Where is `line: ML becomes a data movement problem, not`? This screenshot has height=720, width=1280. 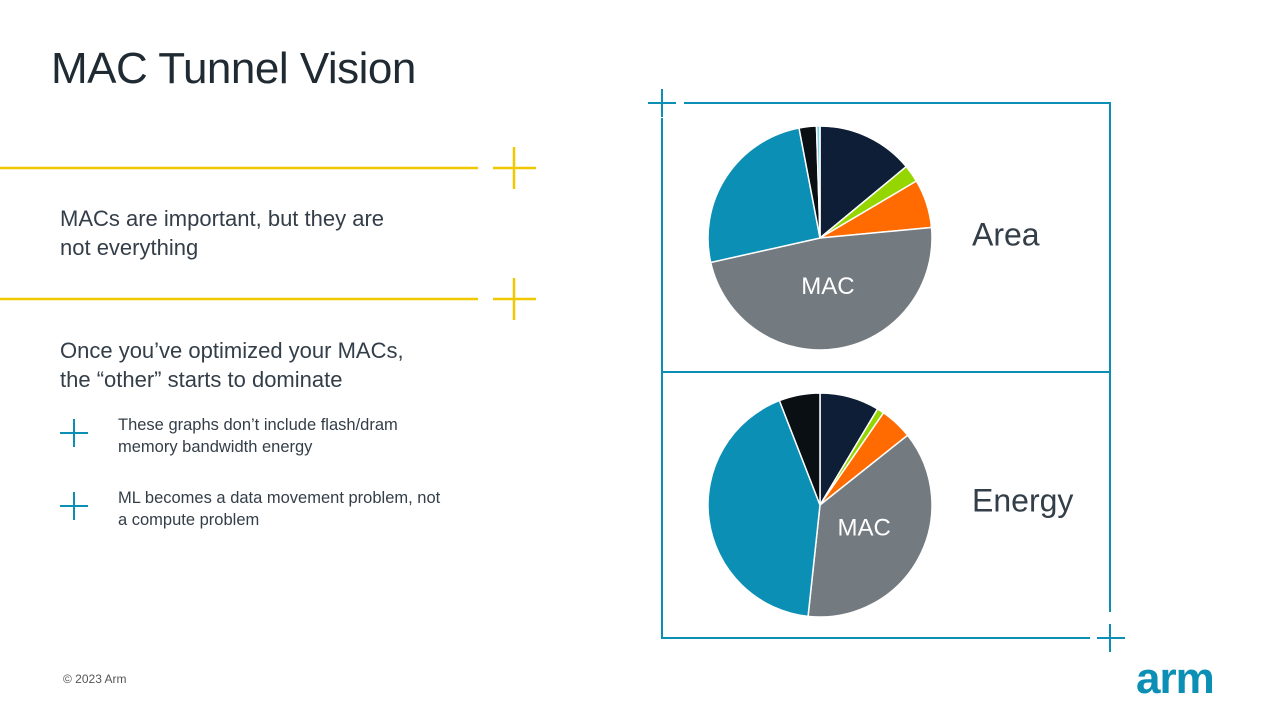
line: ML becomes a data movement problem, not is located at coordinates (279, 498).